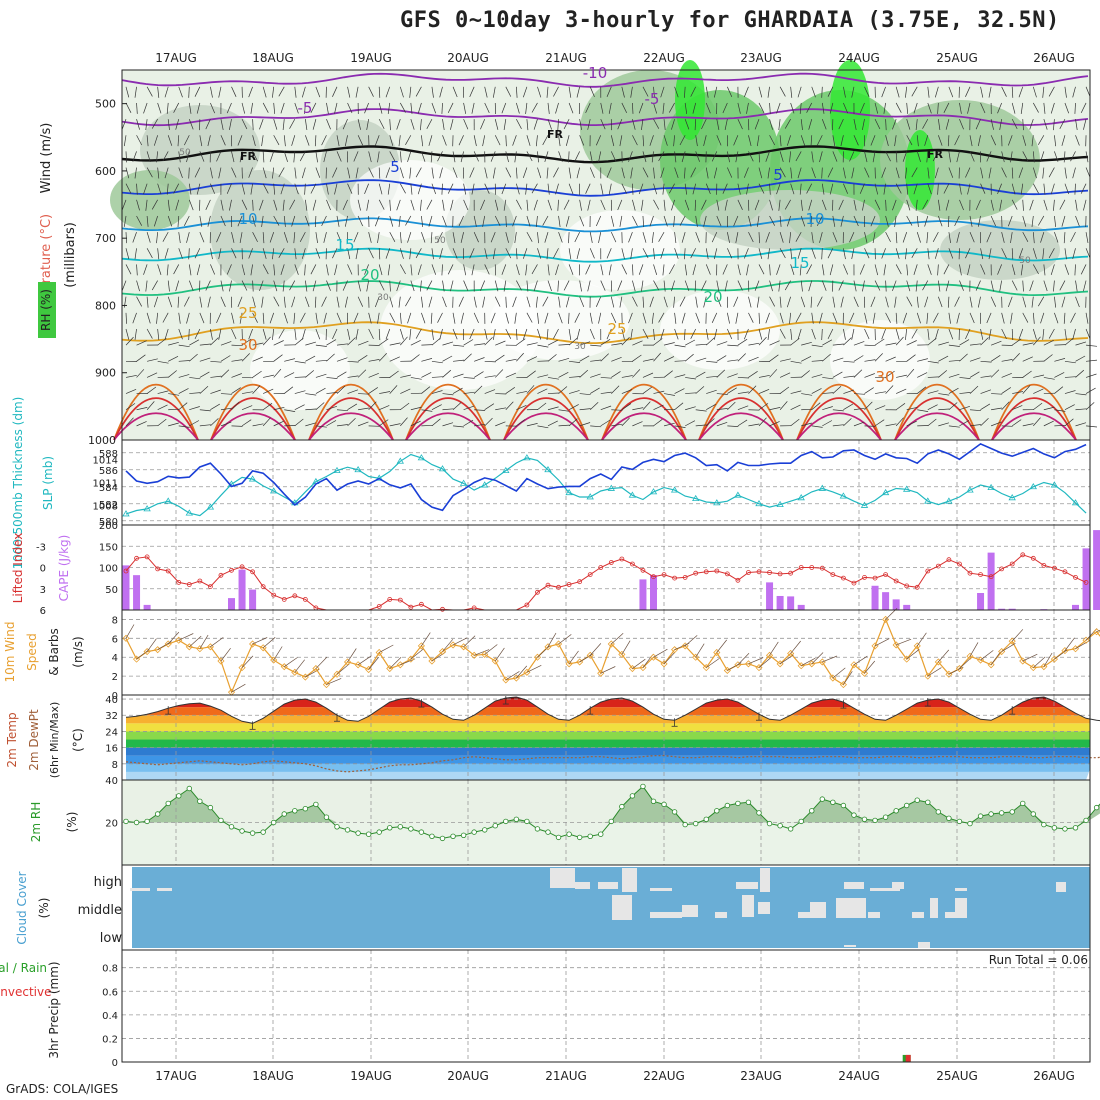 The image size is (1100, 1100). What do you see at coordinates (126, 587) in the screenshot?
I see `cape-bar` at bounding box center [126, 587].